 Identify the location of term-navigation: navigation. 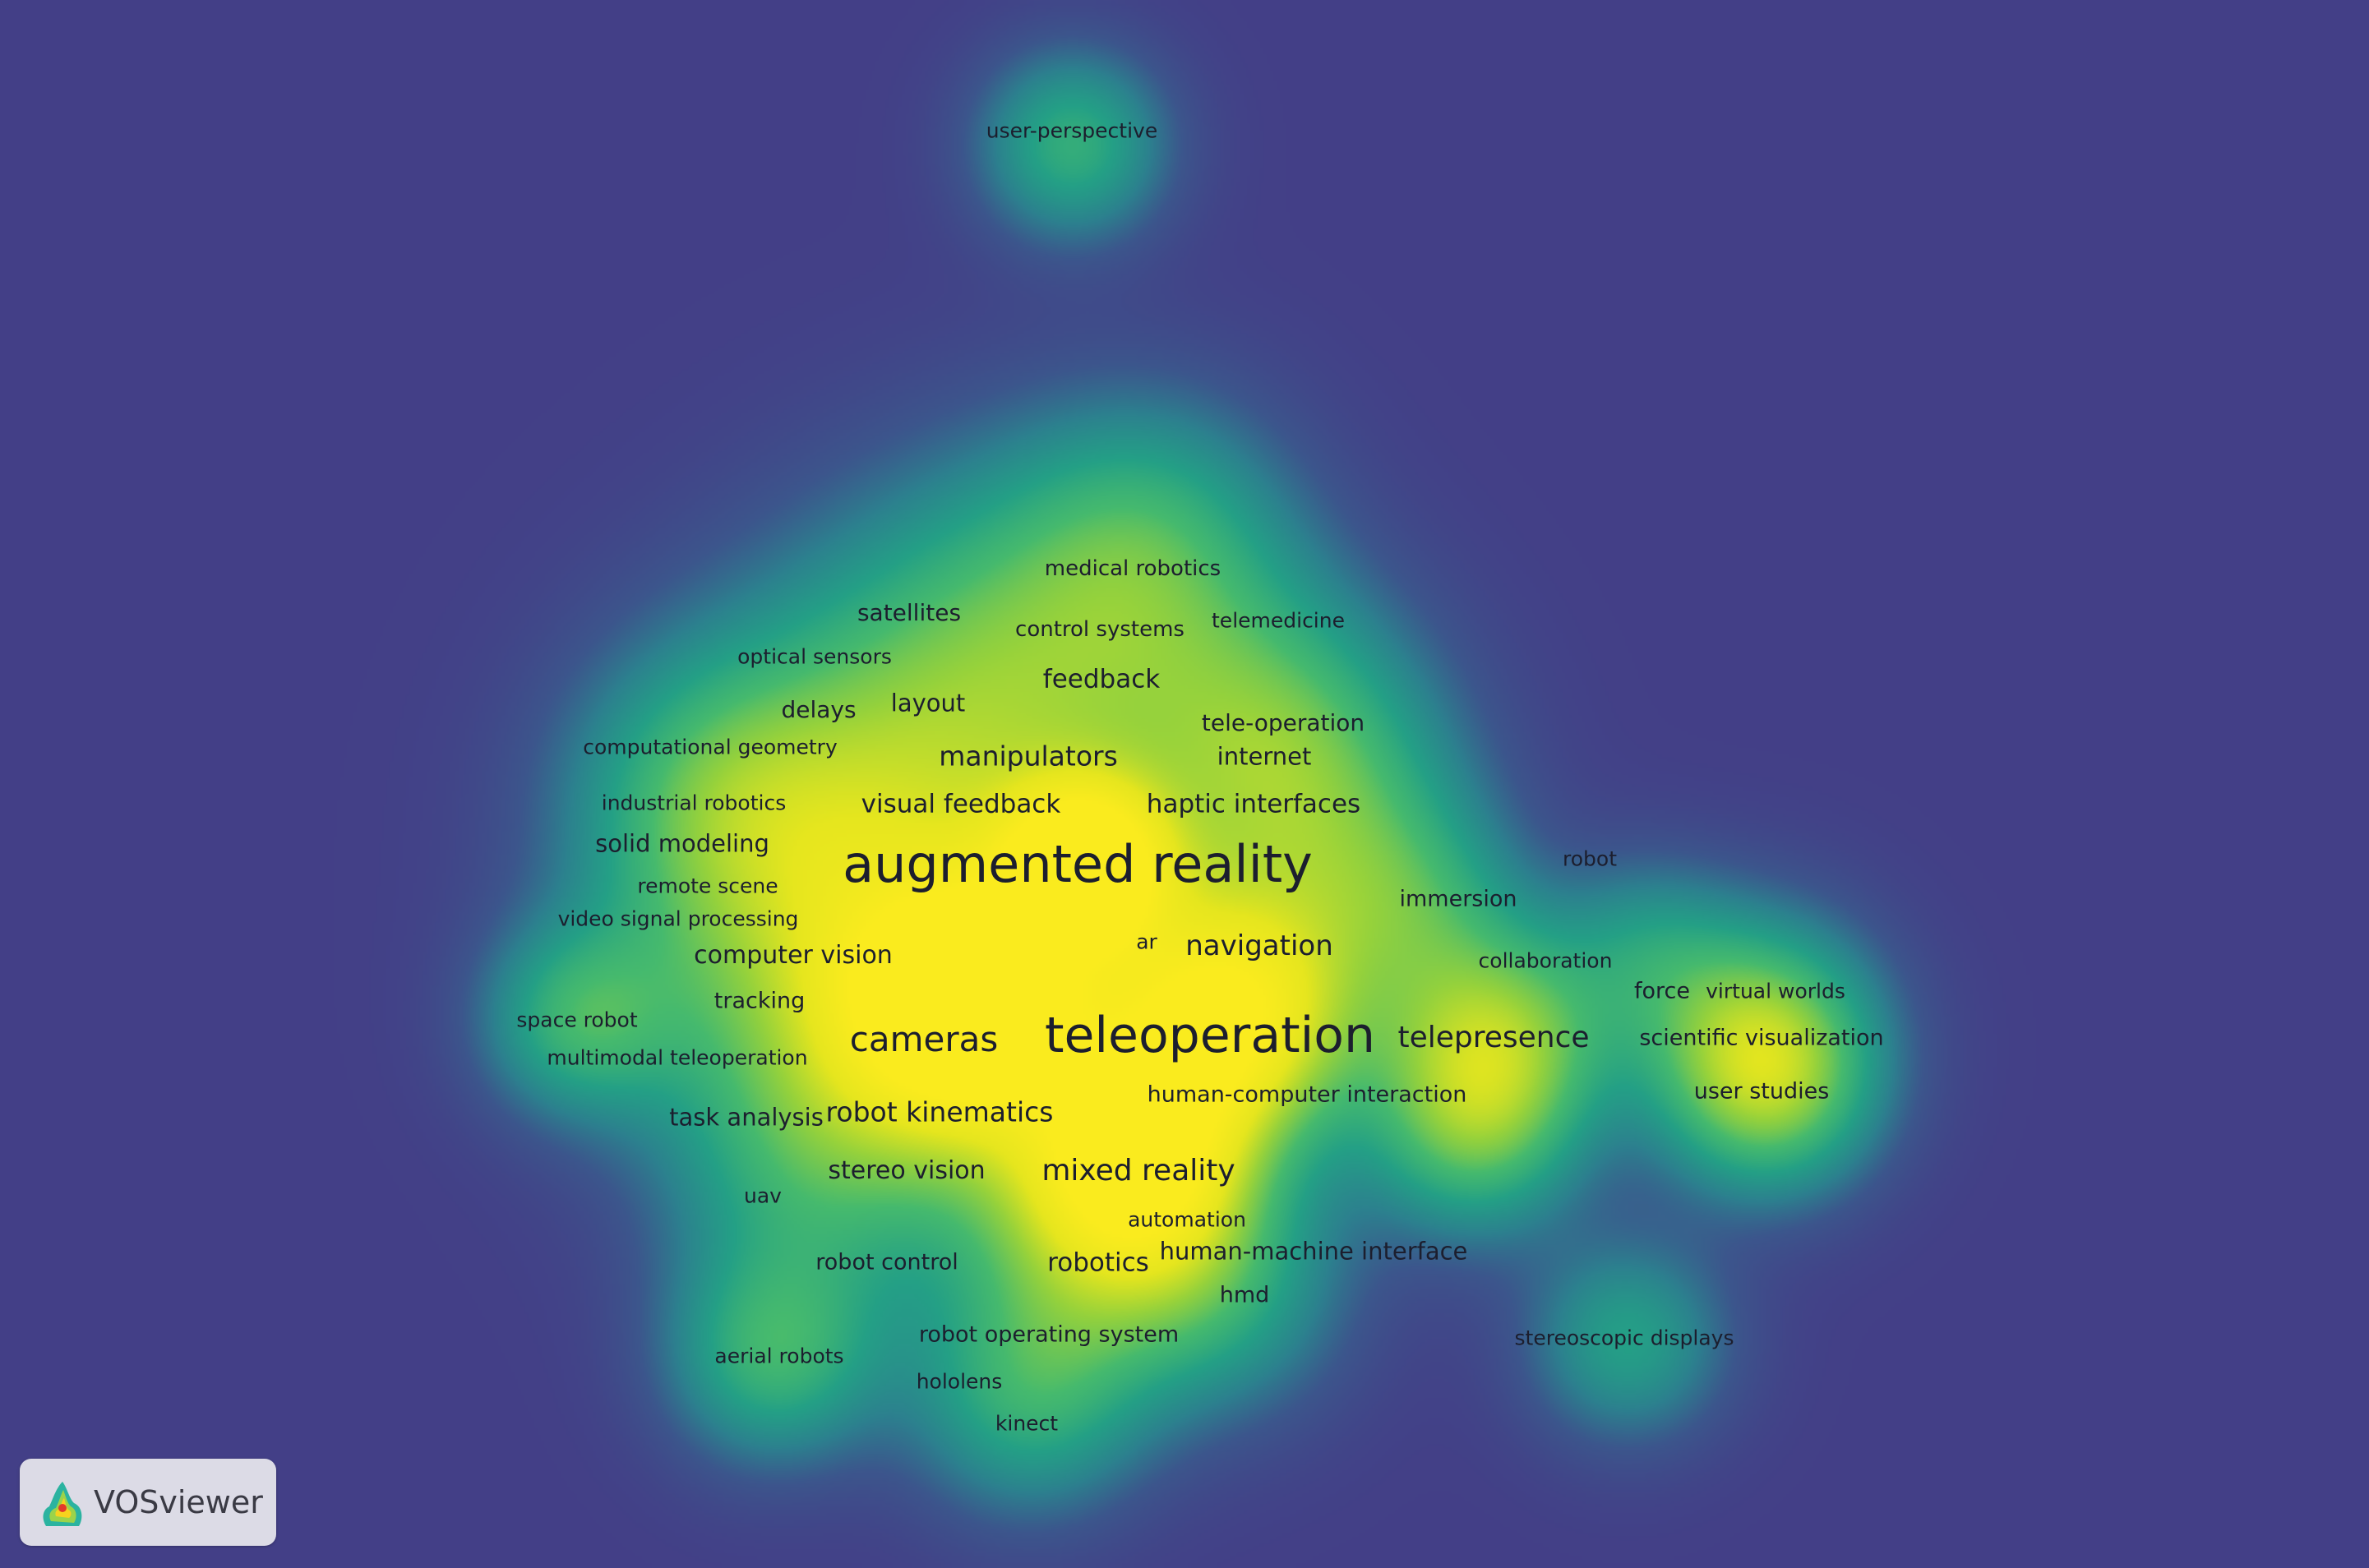
(1259, 945).